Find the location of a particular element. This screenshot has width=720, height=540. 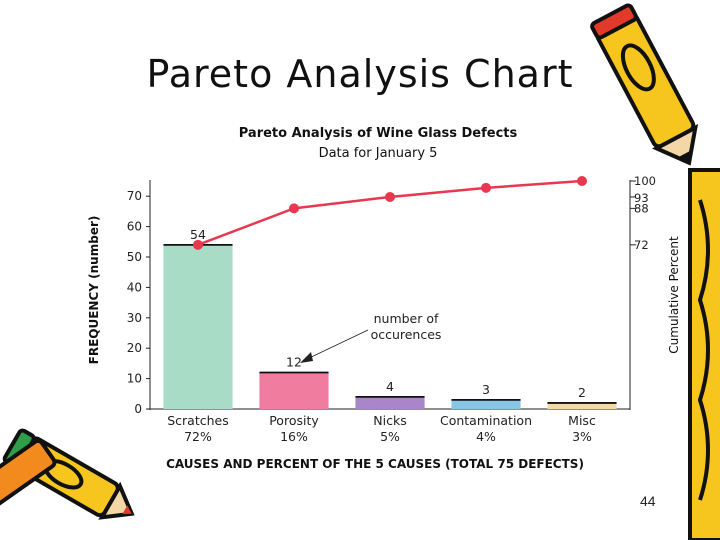

x-tick-percent: 5% is located at coordinates (390, 436).